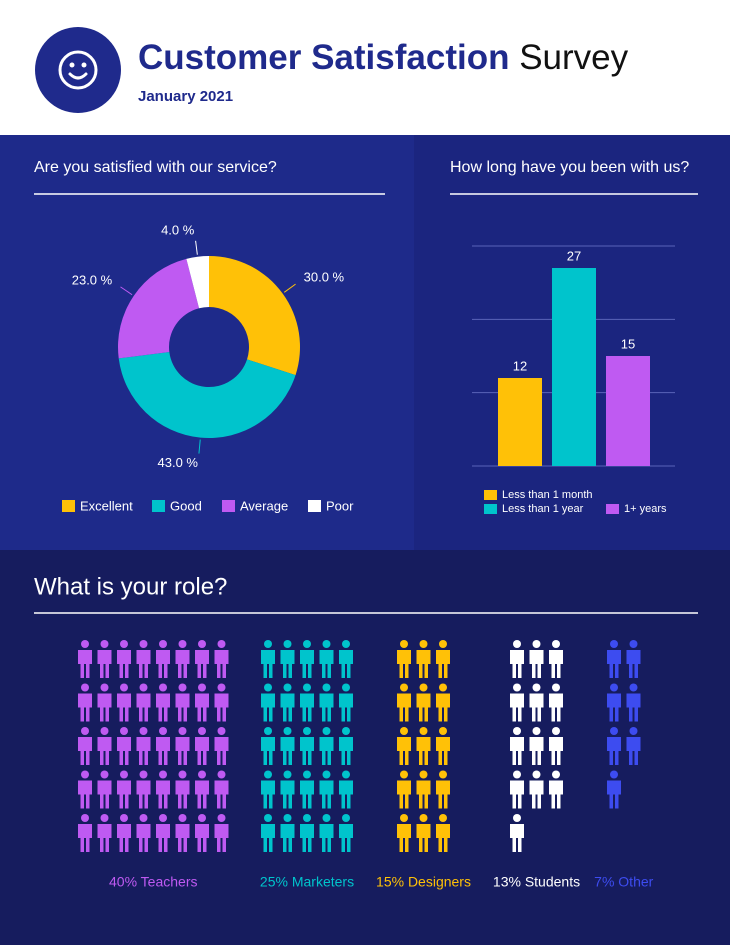 This screenshot has height=945, width=730. What do you see at coordinates (423, 882) in the screenshot?
I see `category-label: 15% Designers` at bounding box center [423, 882].